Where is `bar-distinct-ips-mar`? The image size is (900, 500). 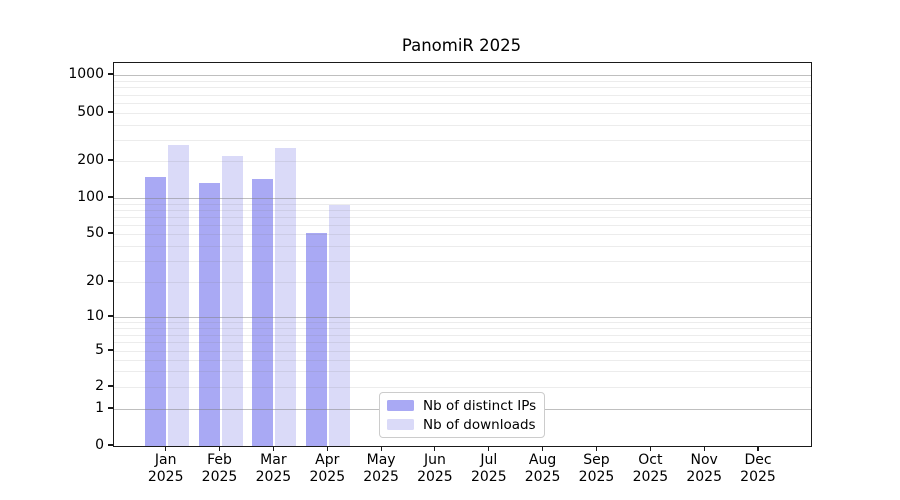
bar-distinct-ips-mar is located at coordinates (263, 312).